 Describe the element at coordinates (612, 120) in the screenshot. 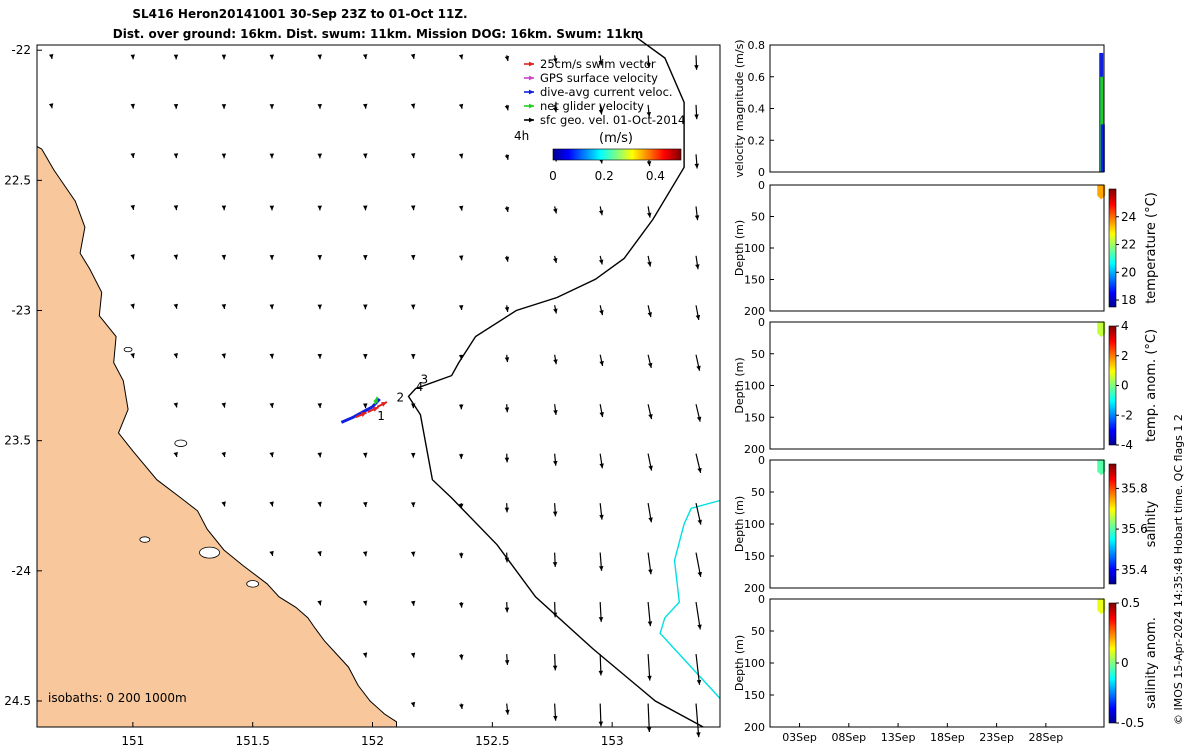

I see `legend-entry: sfc geo. vel. 01-Oct-2014` at that location.